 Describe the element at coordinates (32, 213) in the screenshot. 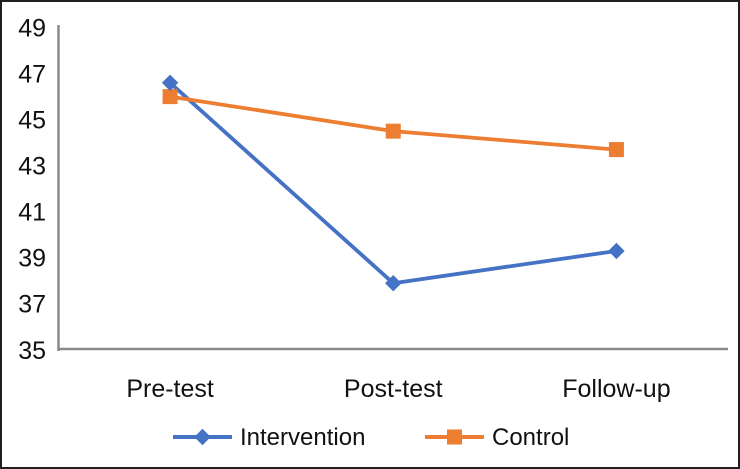

I see `y-tick-label-41: 41` at that location.